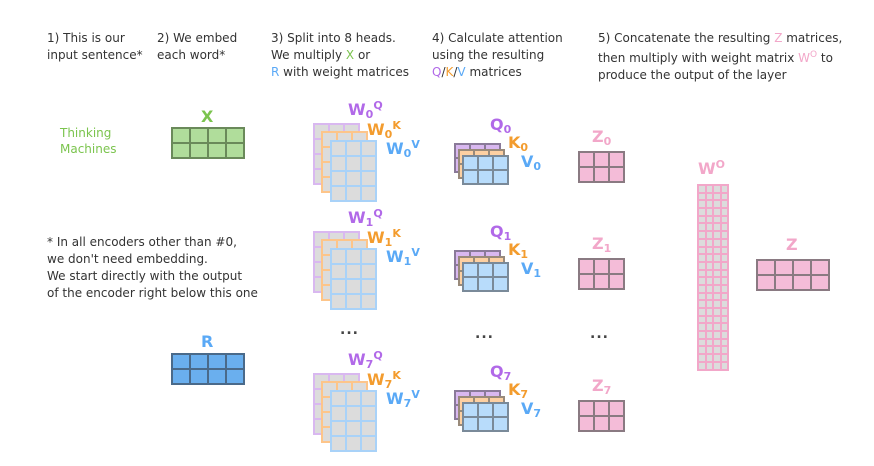  What do you see at coordinates (88, 149) in the screenshot?
I see `word: Machines` at bounding box center [88, 149].